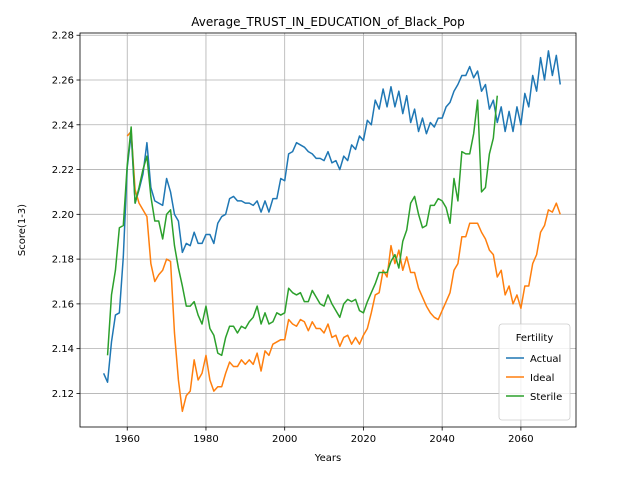  I want to click on legend-title: Fertility, so click(535, 338).